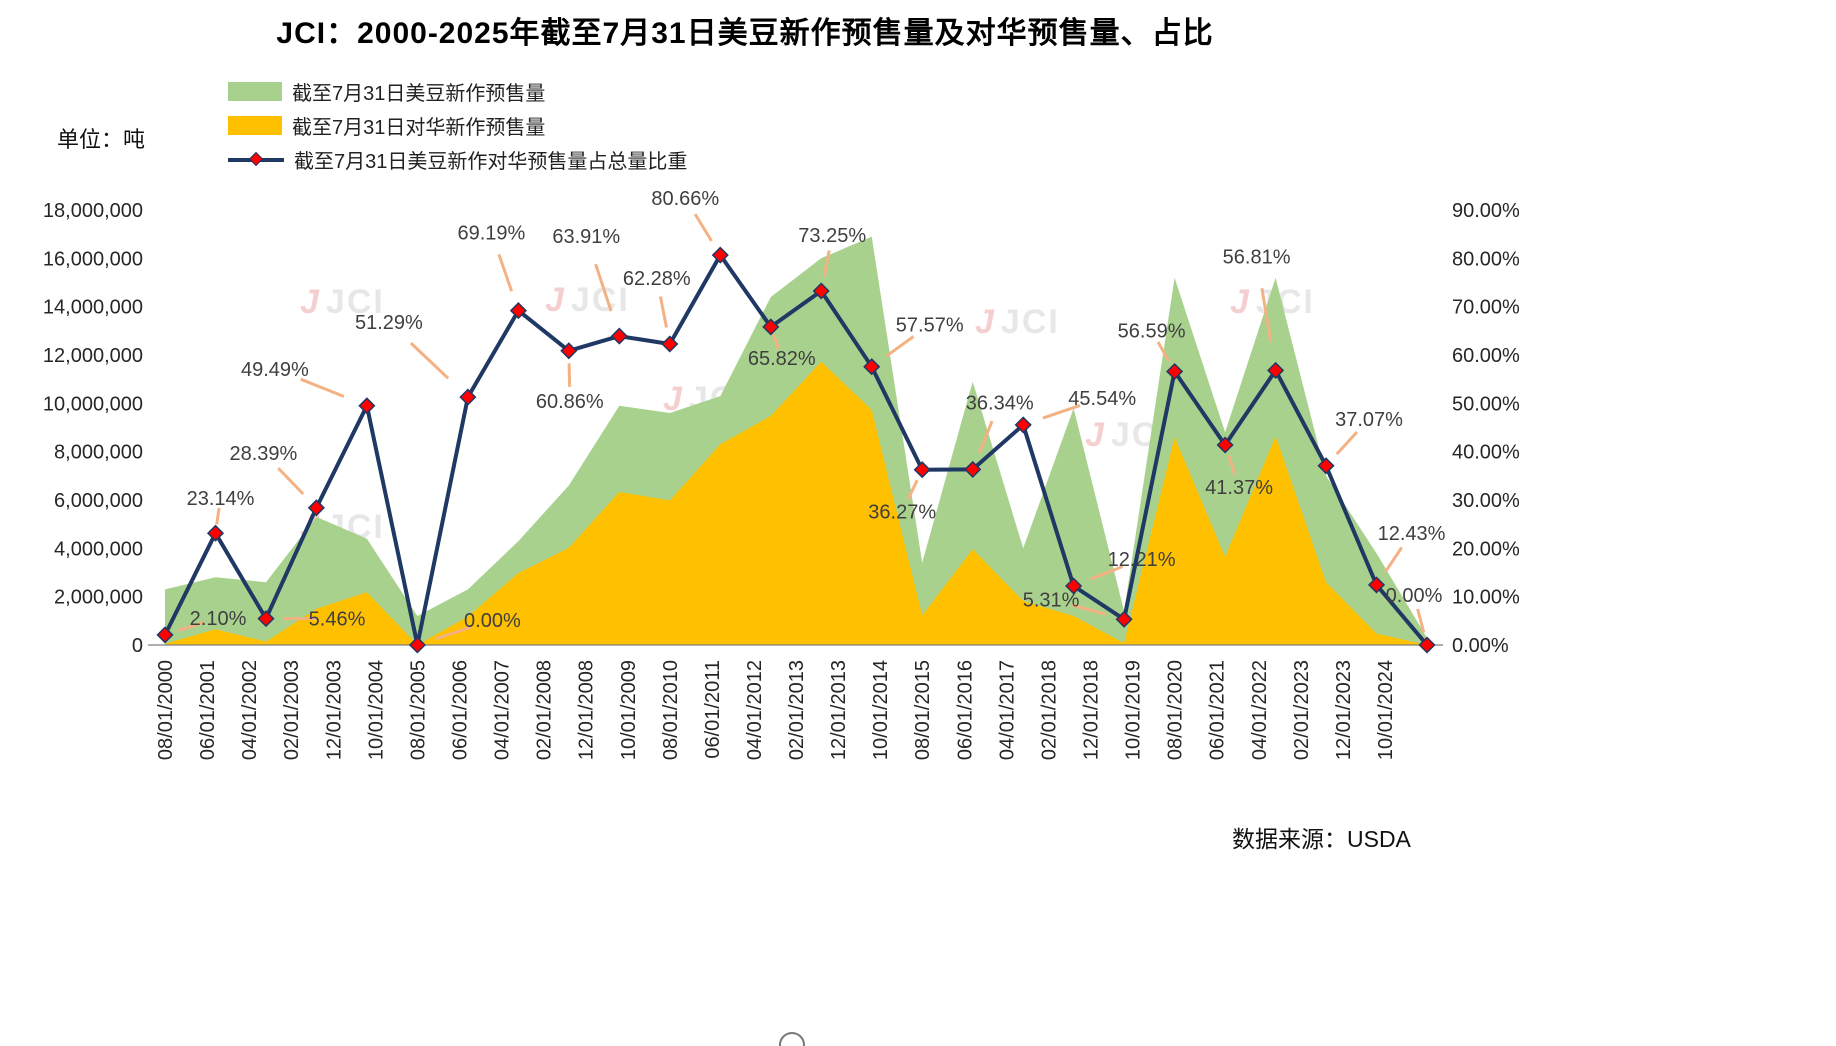 The image size is (1836, 1046). I want to click on x-axis-tick-label: 04/01/2002, so click(250, 710).